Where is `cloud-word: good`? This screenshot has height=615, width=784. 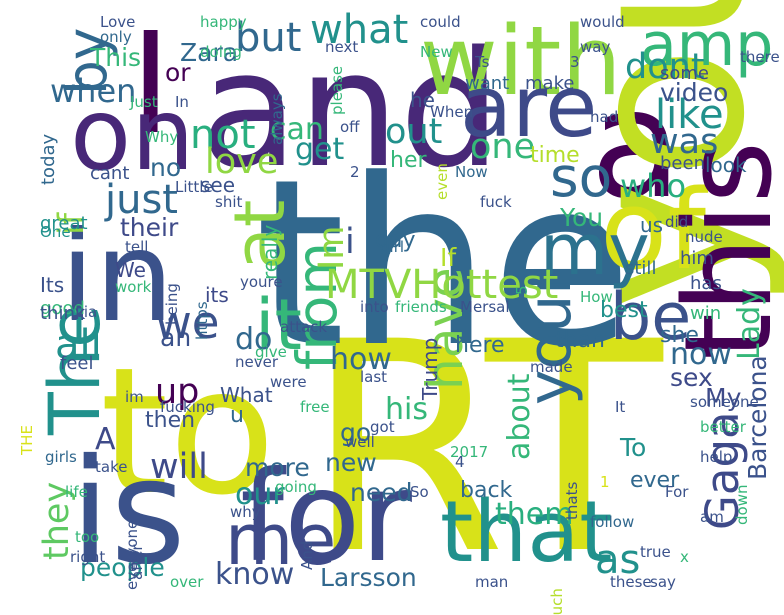
cloud-word: good is located at coordinates (62, 308).